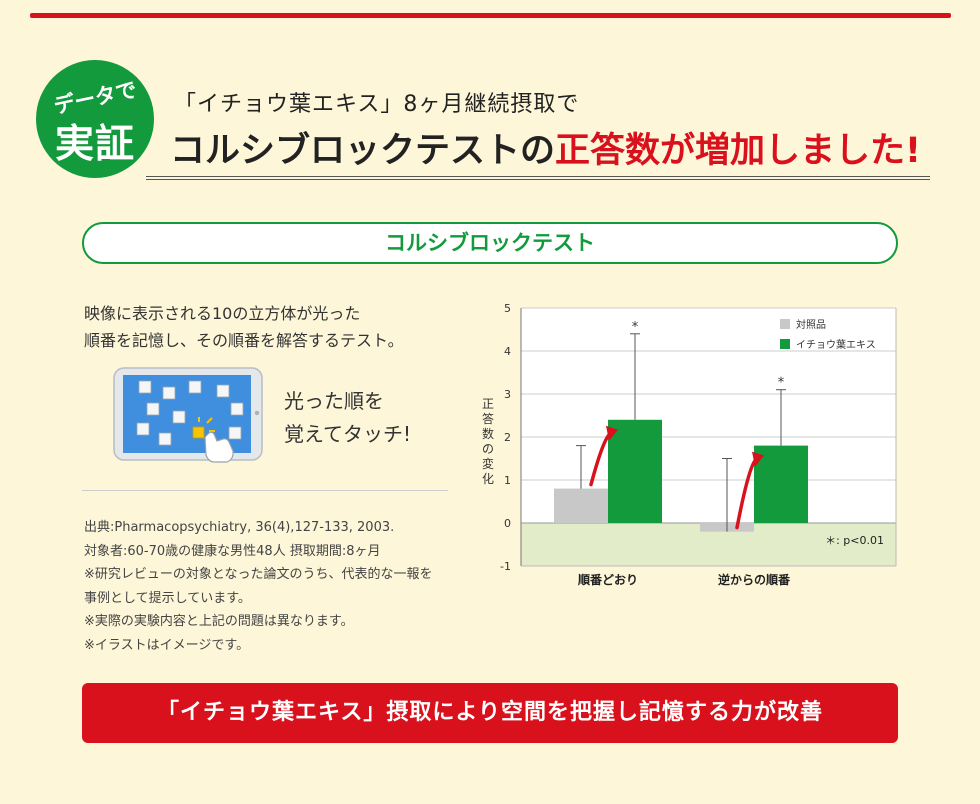 The image size is (980, 804). I want to click on note-line-3: ※研究レビューの対象となった論文のうち、代表的な一報を, so click(258, 574).